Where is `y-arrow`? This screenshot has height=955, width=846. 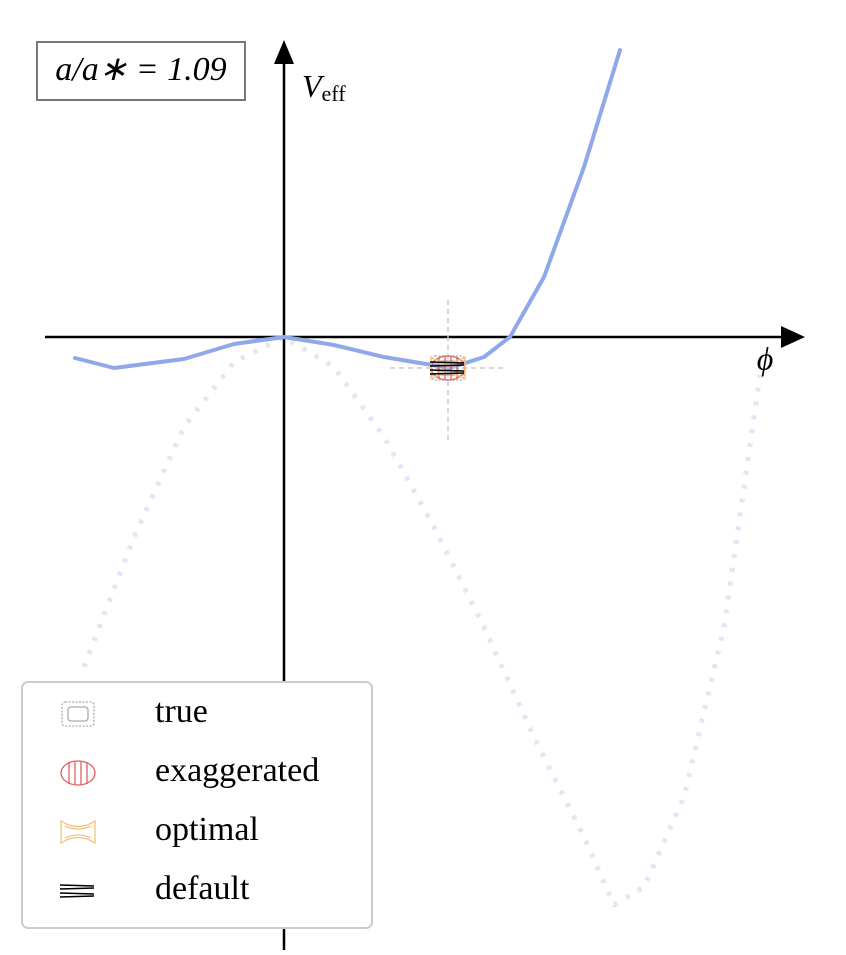 y-arrow is located at coordinates (284, 52).